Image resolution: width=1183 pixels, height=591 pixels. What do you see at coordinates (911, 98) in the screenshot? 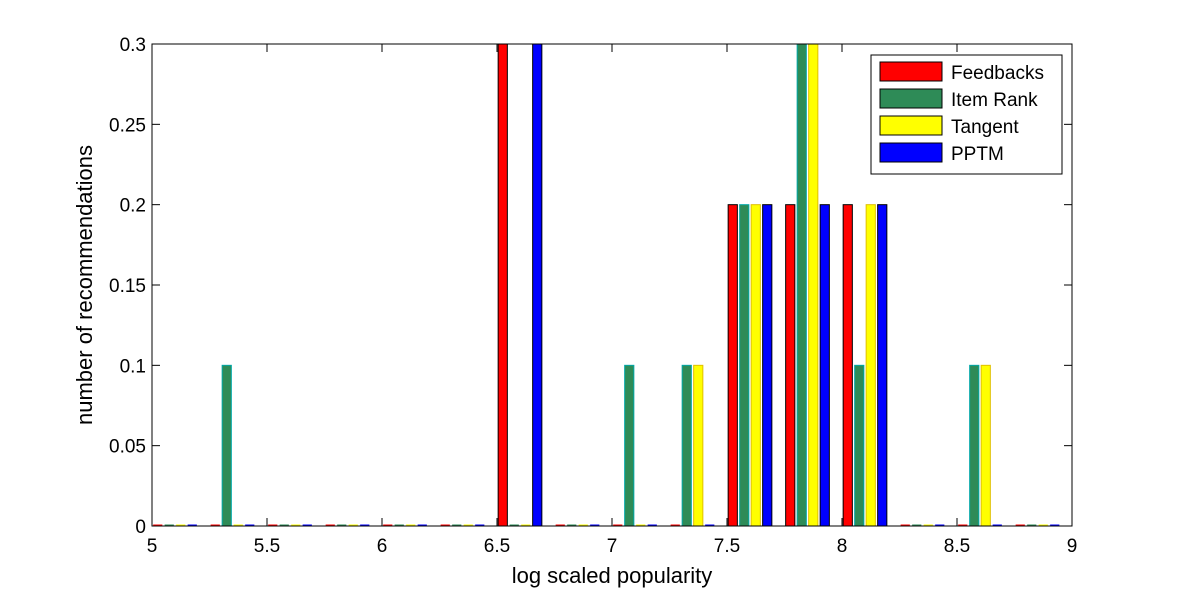
I see `legend-swatch-item-rank` at bounding box center [911, 98].